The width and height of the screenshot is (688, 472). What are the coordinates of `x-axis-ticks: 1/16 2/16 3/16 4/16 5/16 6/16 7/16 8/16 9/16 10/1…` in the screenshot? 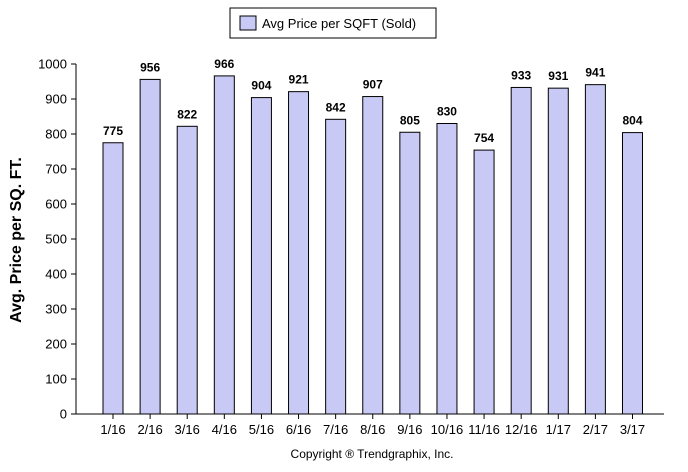 It's located at (372, 425).